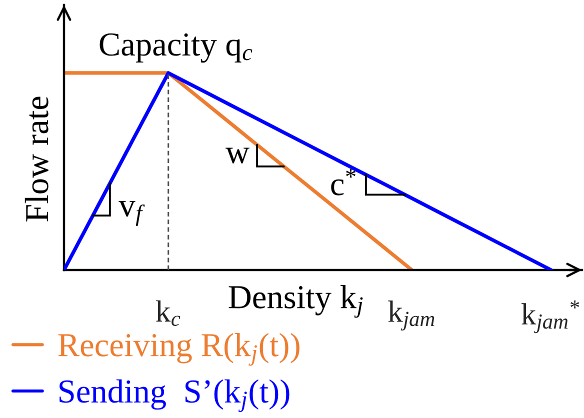 Image resolution: width=584 pixels, height=418 pixels. What do you see at coordinates (343, 182) in the screenshot?
I see `annotation: c$^{*}$` at bounding box center [343, 182].